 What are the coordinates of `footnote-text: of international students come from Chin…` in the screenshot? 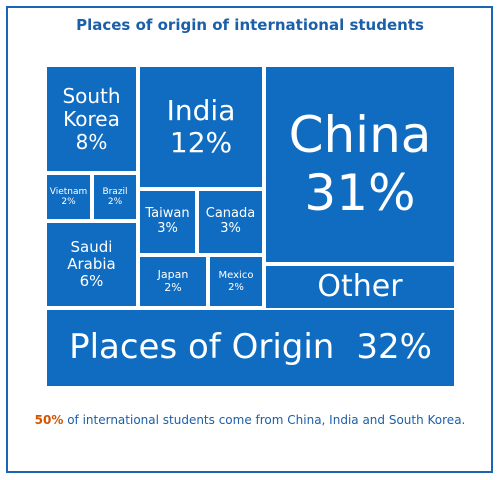 It's located at (264, 420).